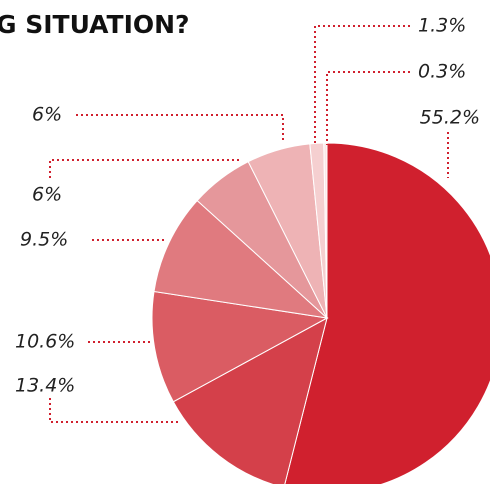 The height and width of the screenshot is (484, 490). What do you see at coordinates (442, 72) in the screenshot?
I see `data-label: 0.3%` at bounding box center [442, 72].